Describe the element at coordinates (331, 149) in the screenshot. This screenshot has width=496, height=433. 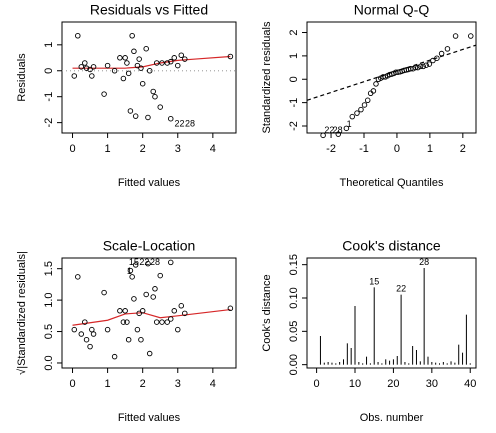
I see `x-tick-label: -2` at that location.